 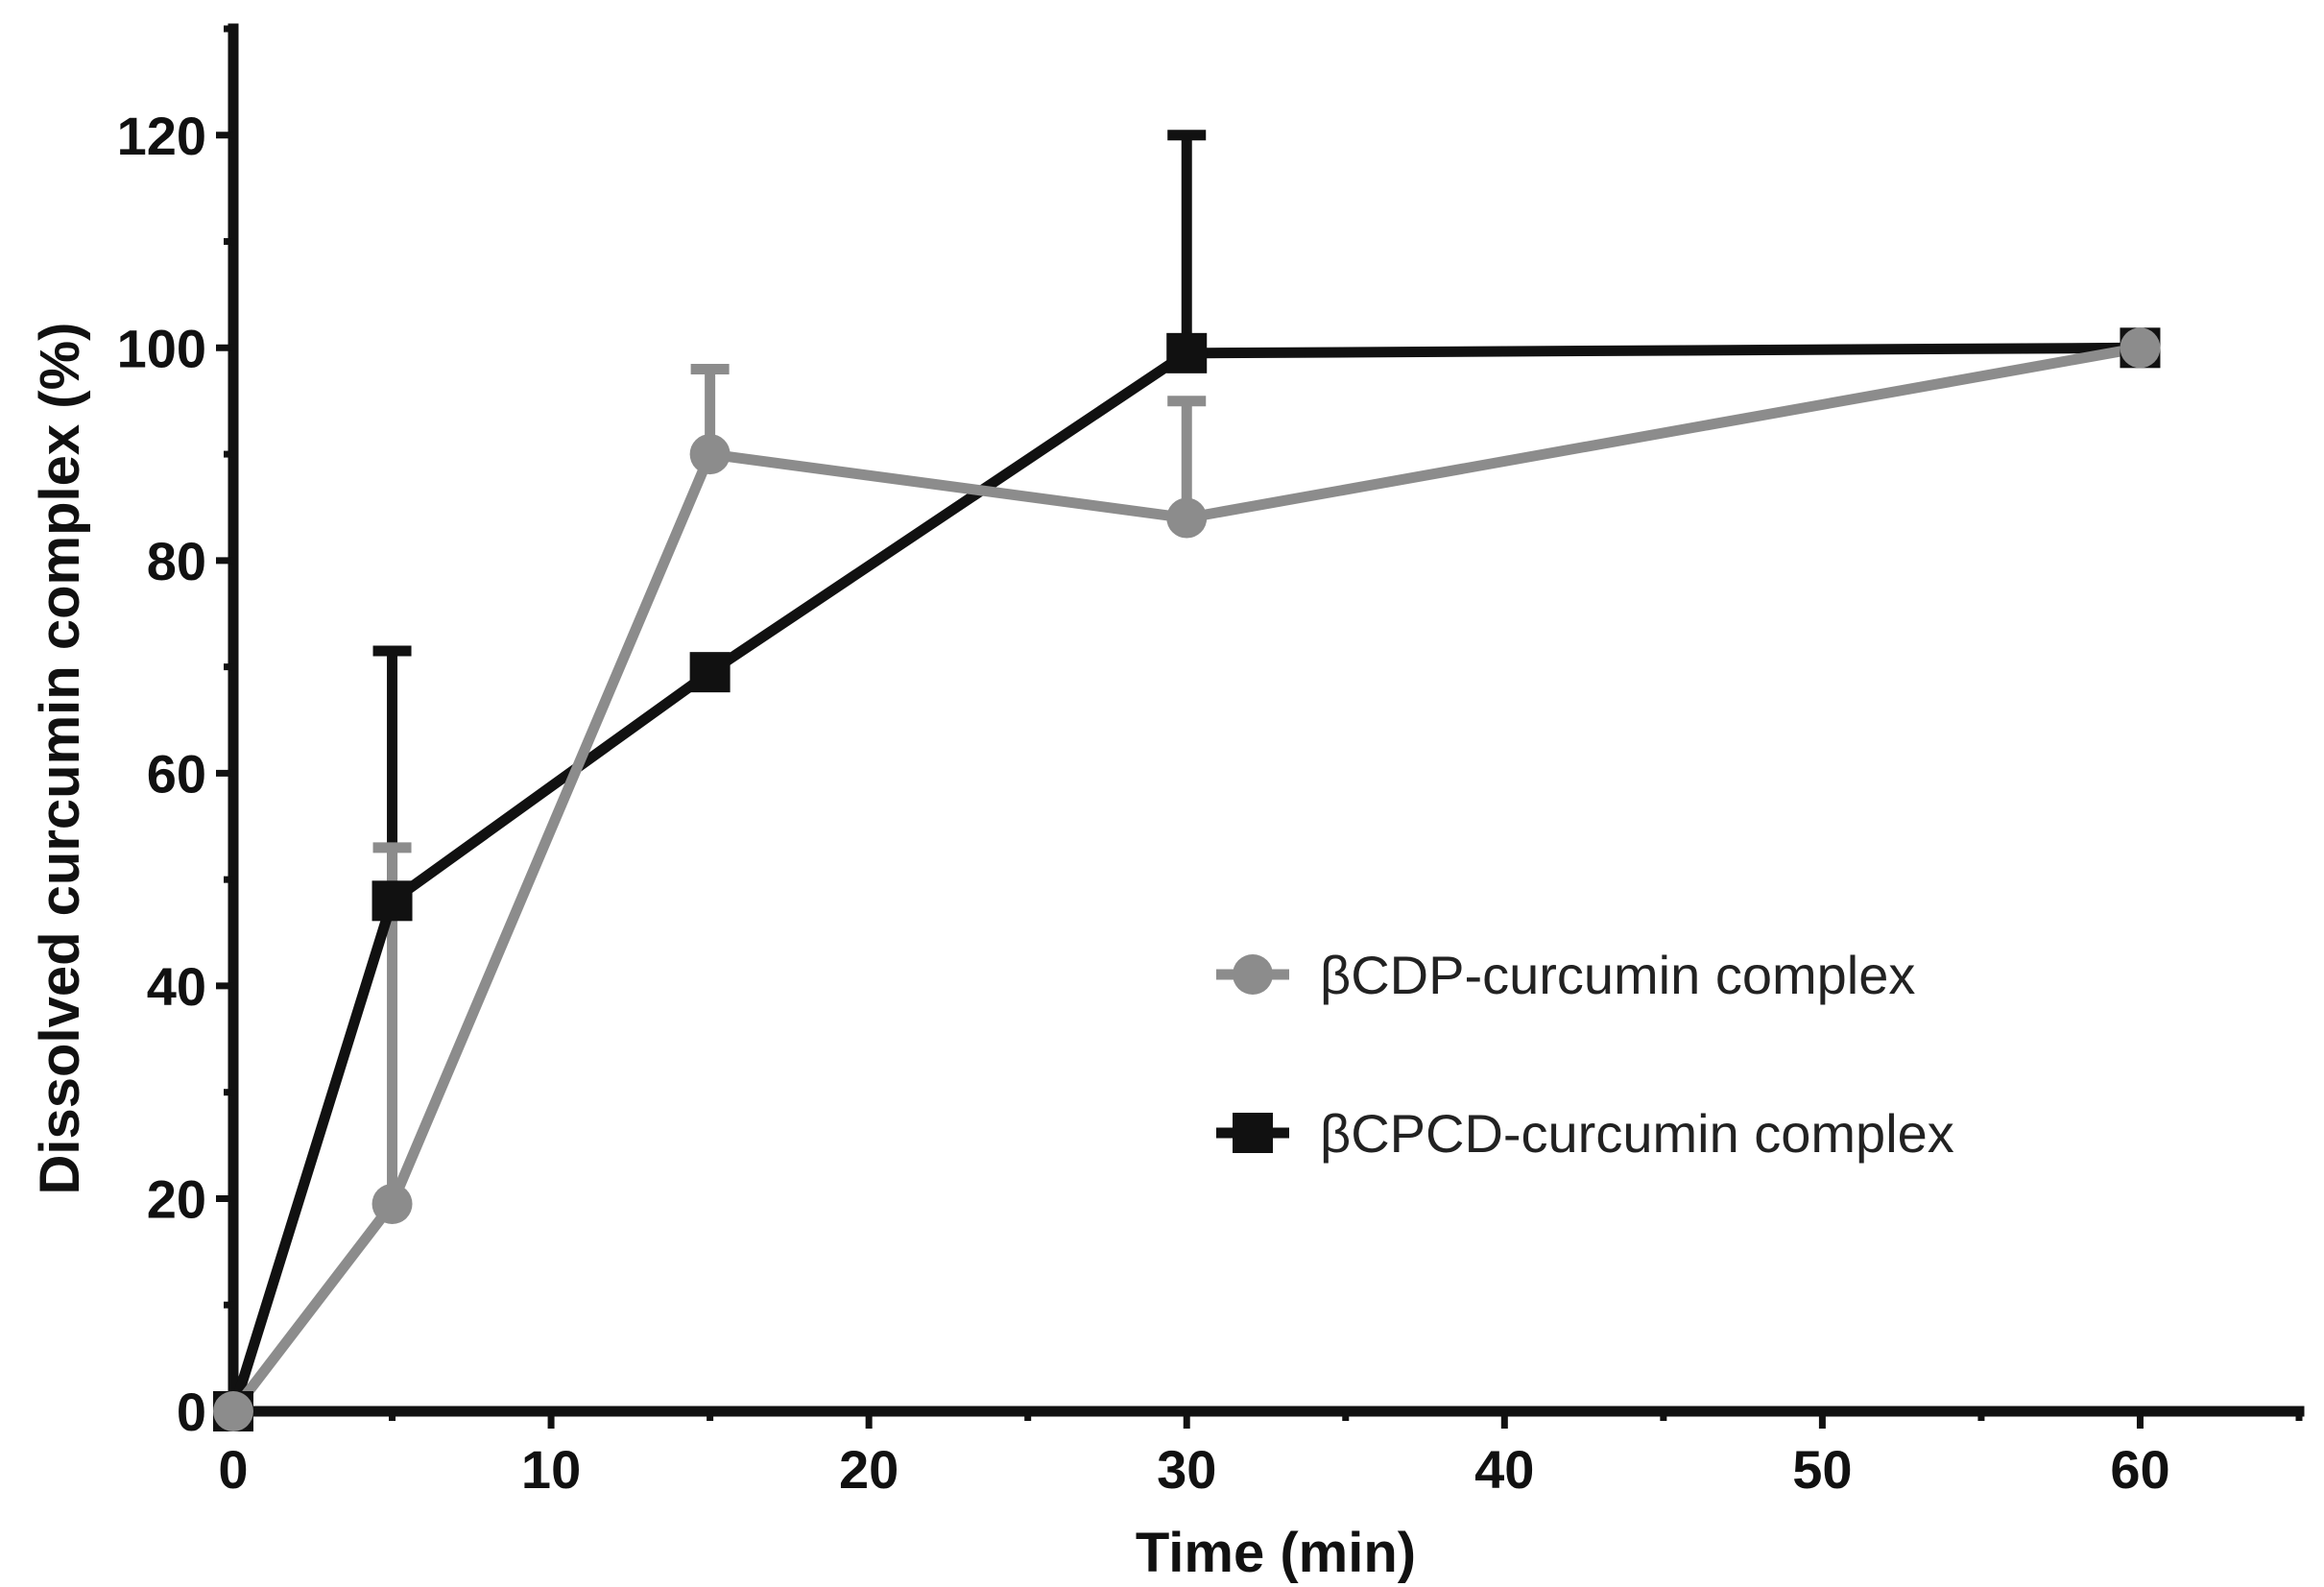 What do you see at coordinates (176, 1198) in the screenshot?
I see `y-tick-label: 20` at bounding box center [176, 1198].